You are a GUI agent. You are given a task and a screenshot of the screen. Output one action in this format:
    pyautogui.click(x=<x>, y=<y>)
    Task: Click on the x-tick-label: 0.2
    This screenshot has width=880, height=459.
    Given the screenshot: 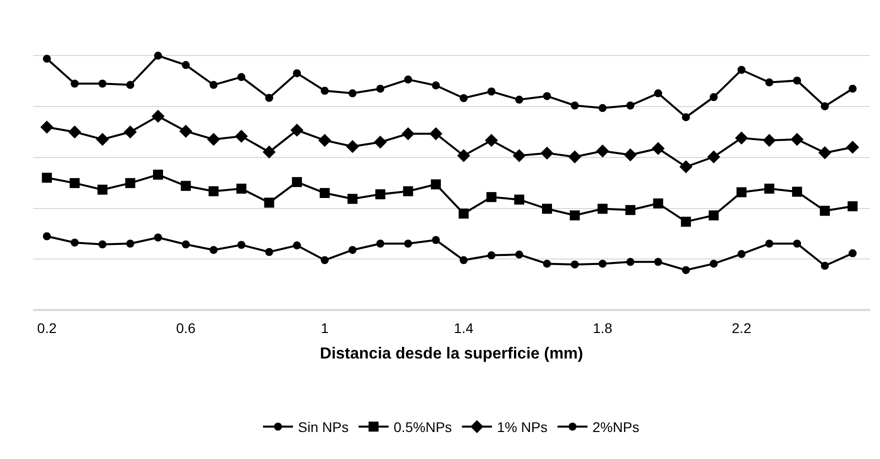 What is the action you would take?
    pyautogui.click(x=47, y=328)
    